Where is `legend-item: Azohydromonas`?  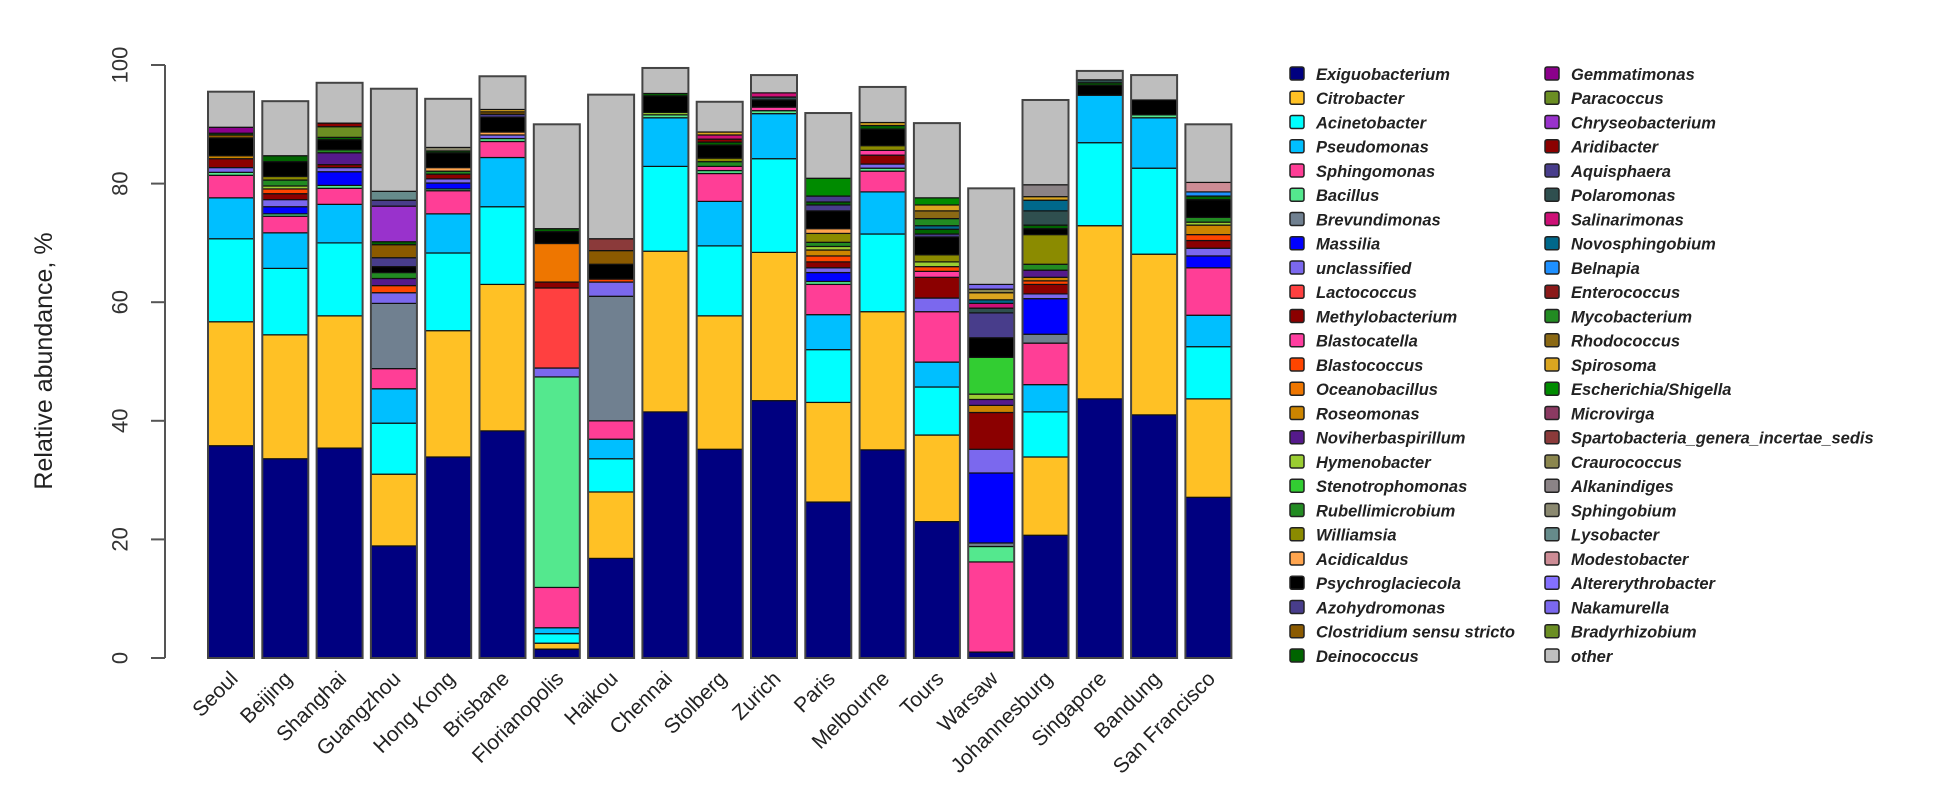
legend-item: Azohydromonas is located at coordinates (1367, 608).